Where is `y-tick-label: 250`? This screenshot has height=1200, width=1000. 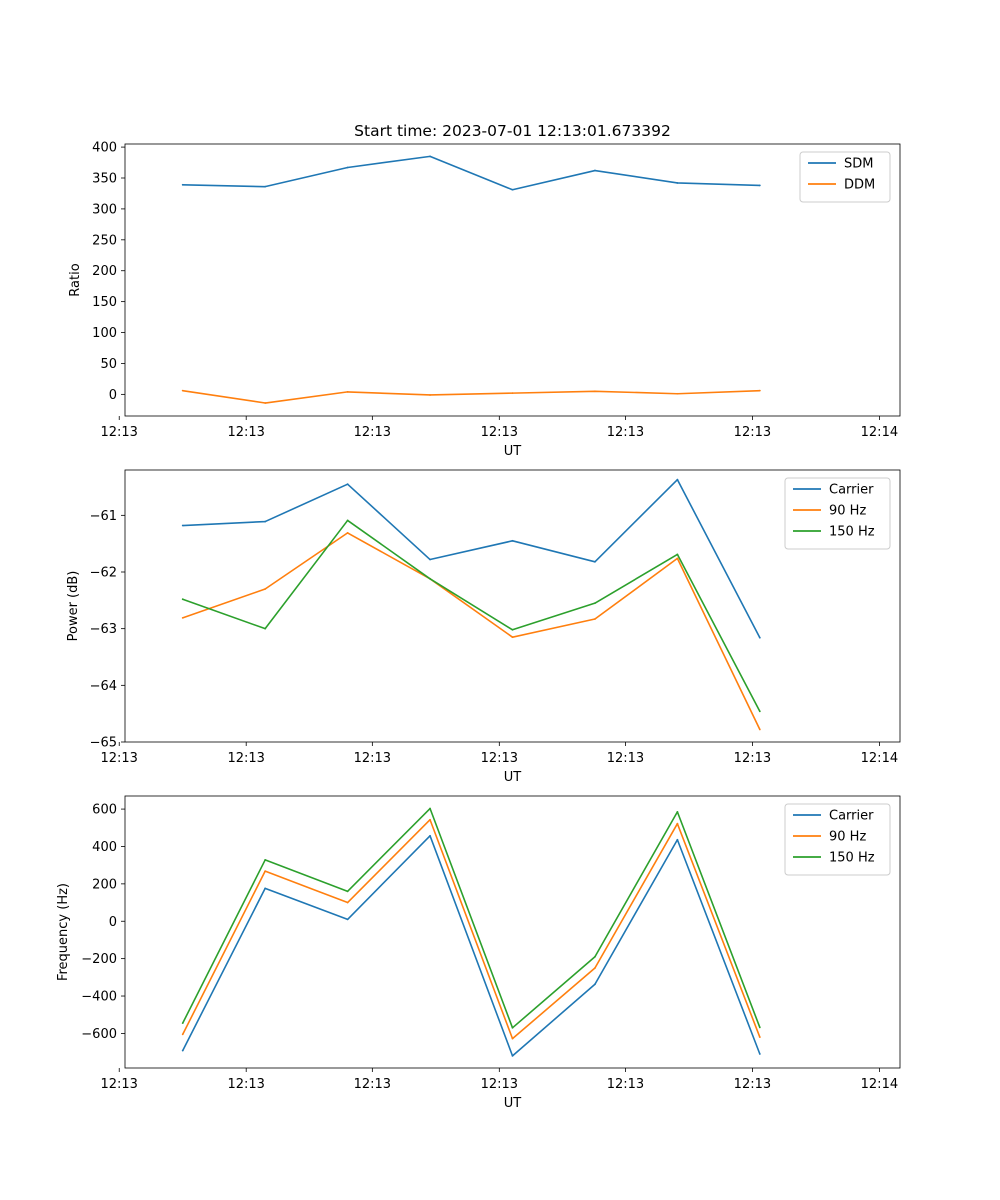 y-tick-label: 250 is located at coordinates (104, 240).